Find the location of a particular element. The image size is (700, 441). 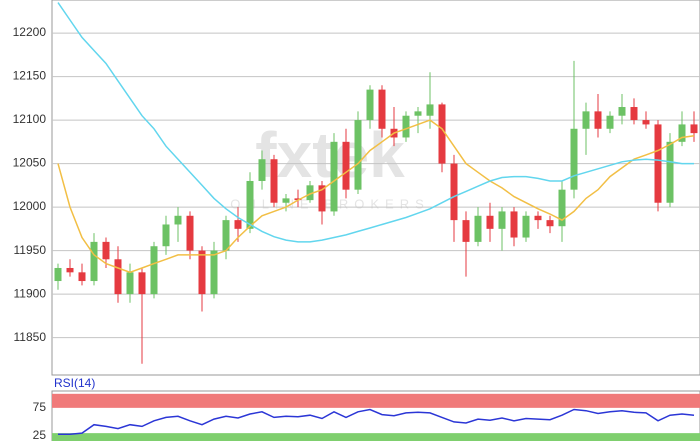

y-tick-label: 11900 is located at coordinates (30, 293).